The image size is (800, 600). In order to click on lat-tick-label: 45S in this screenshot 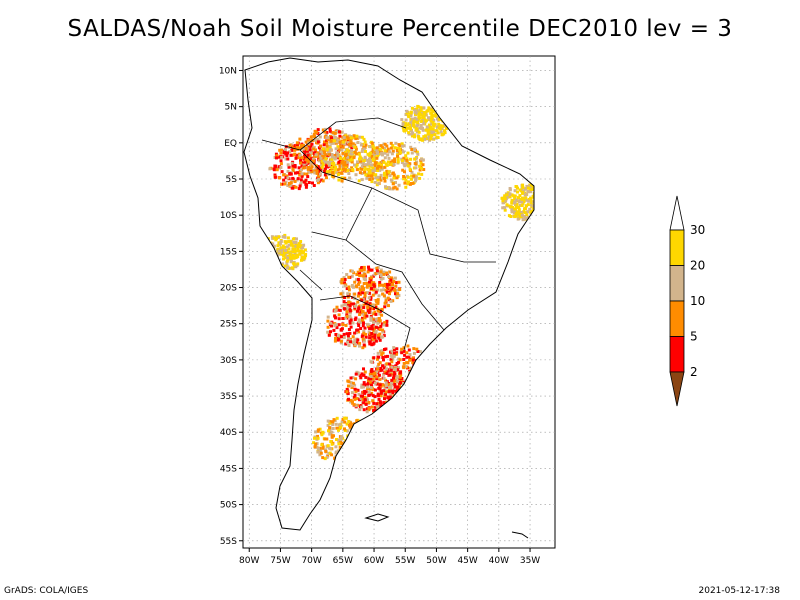, I will do `click(228, 469)`.